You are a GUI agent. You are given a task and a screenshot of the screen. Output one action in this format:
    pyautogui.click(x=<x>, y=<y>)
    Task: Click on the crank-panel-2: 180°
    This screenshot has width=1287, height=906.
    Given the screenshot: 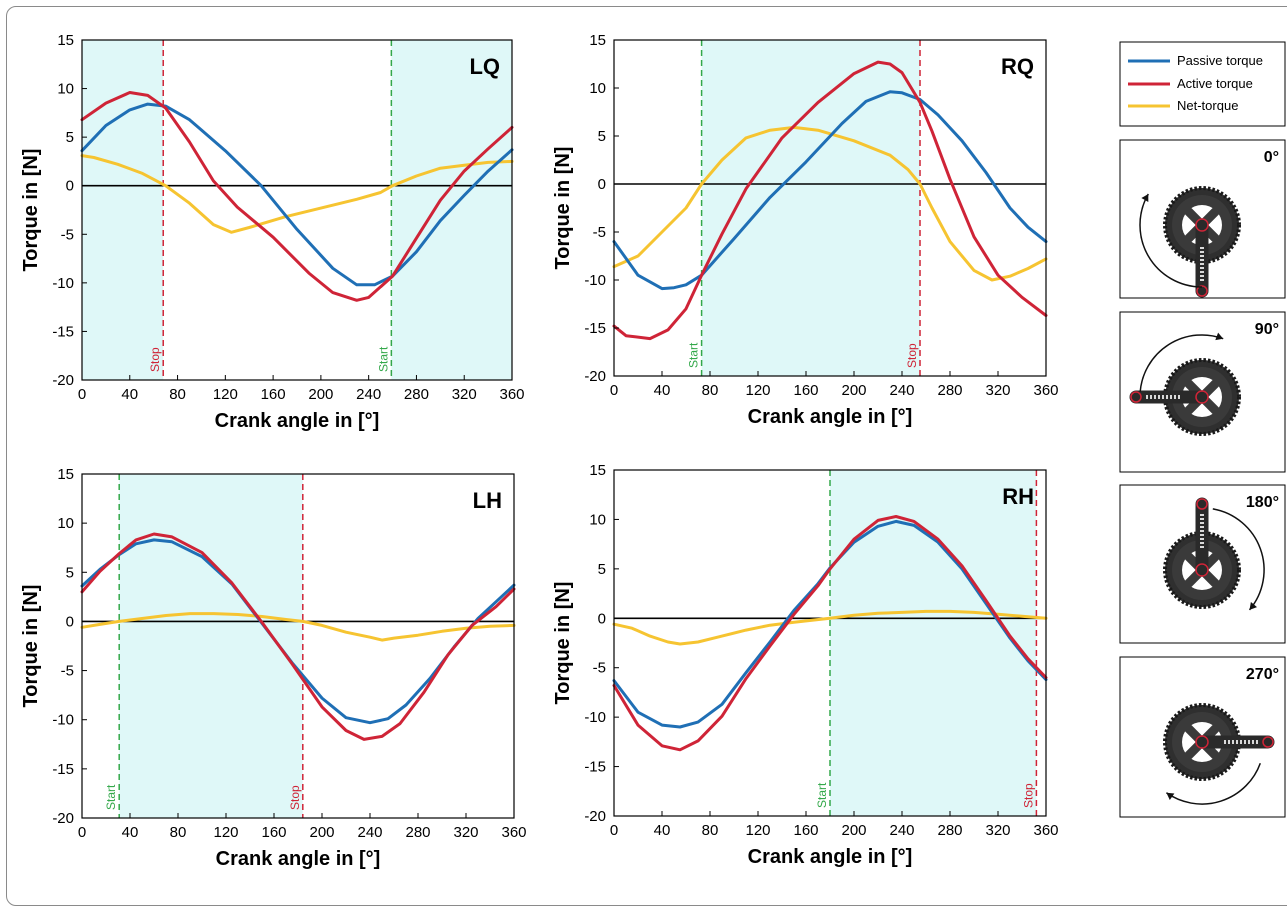 What is the action you would take?
    pyautogui.click(x=1202, y=564)
    